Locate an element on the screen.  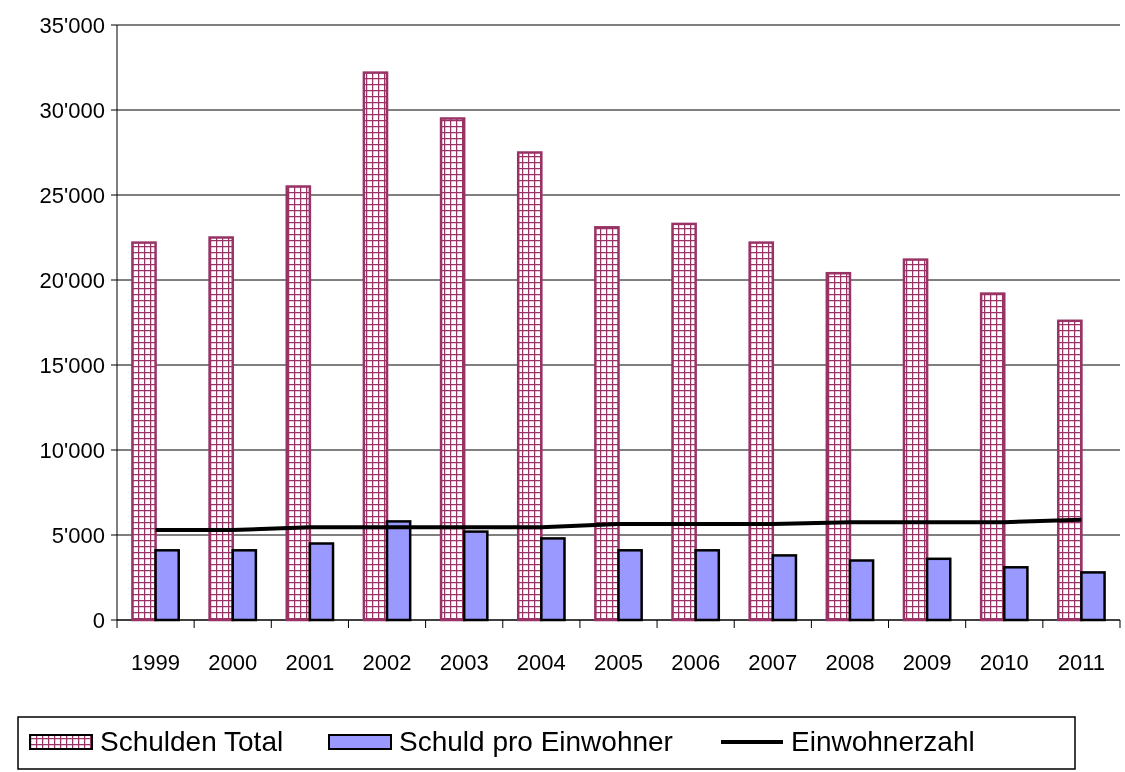
y-tick-label: 5'000 is located at coordinates (78, 535).